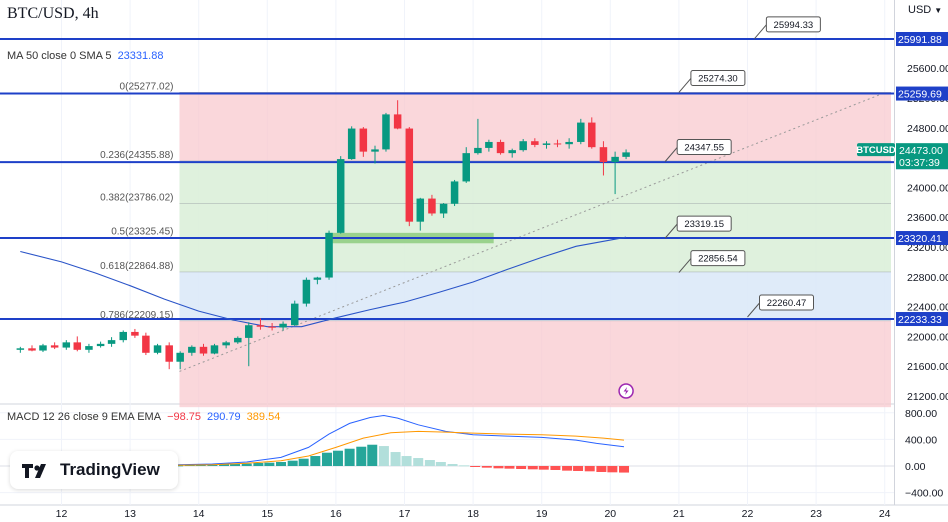 Image resolution: width=948 pixels, height=522 pixels. What do you see at coordinates (34, 471) in the screenshot?
I see `tradingview-logo-icon` at bounding box center [34, 471].